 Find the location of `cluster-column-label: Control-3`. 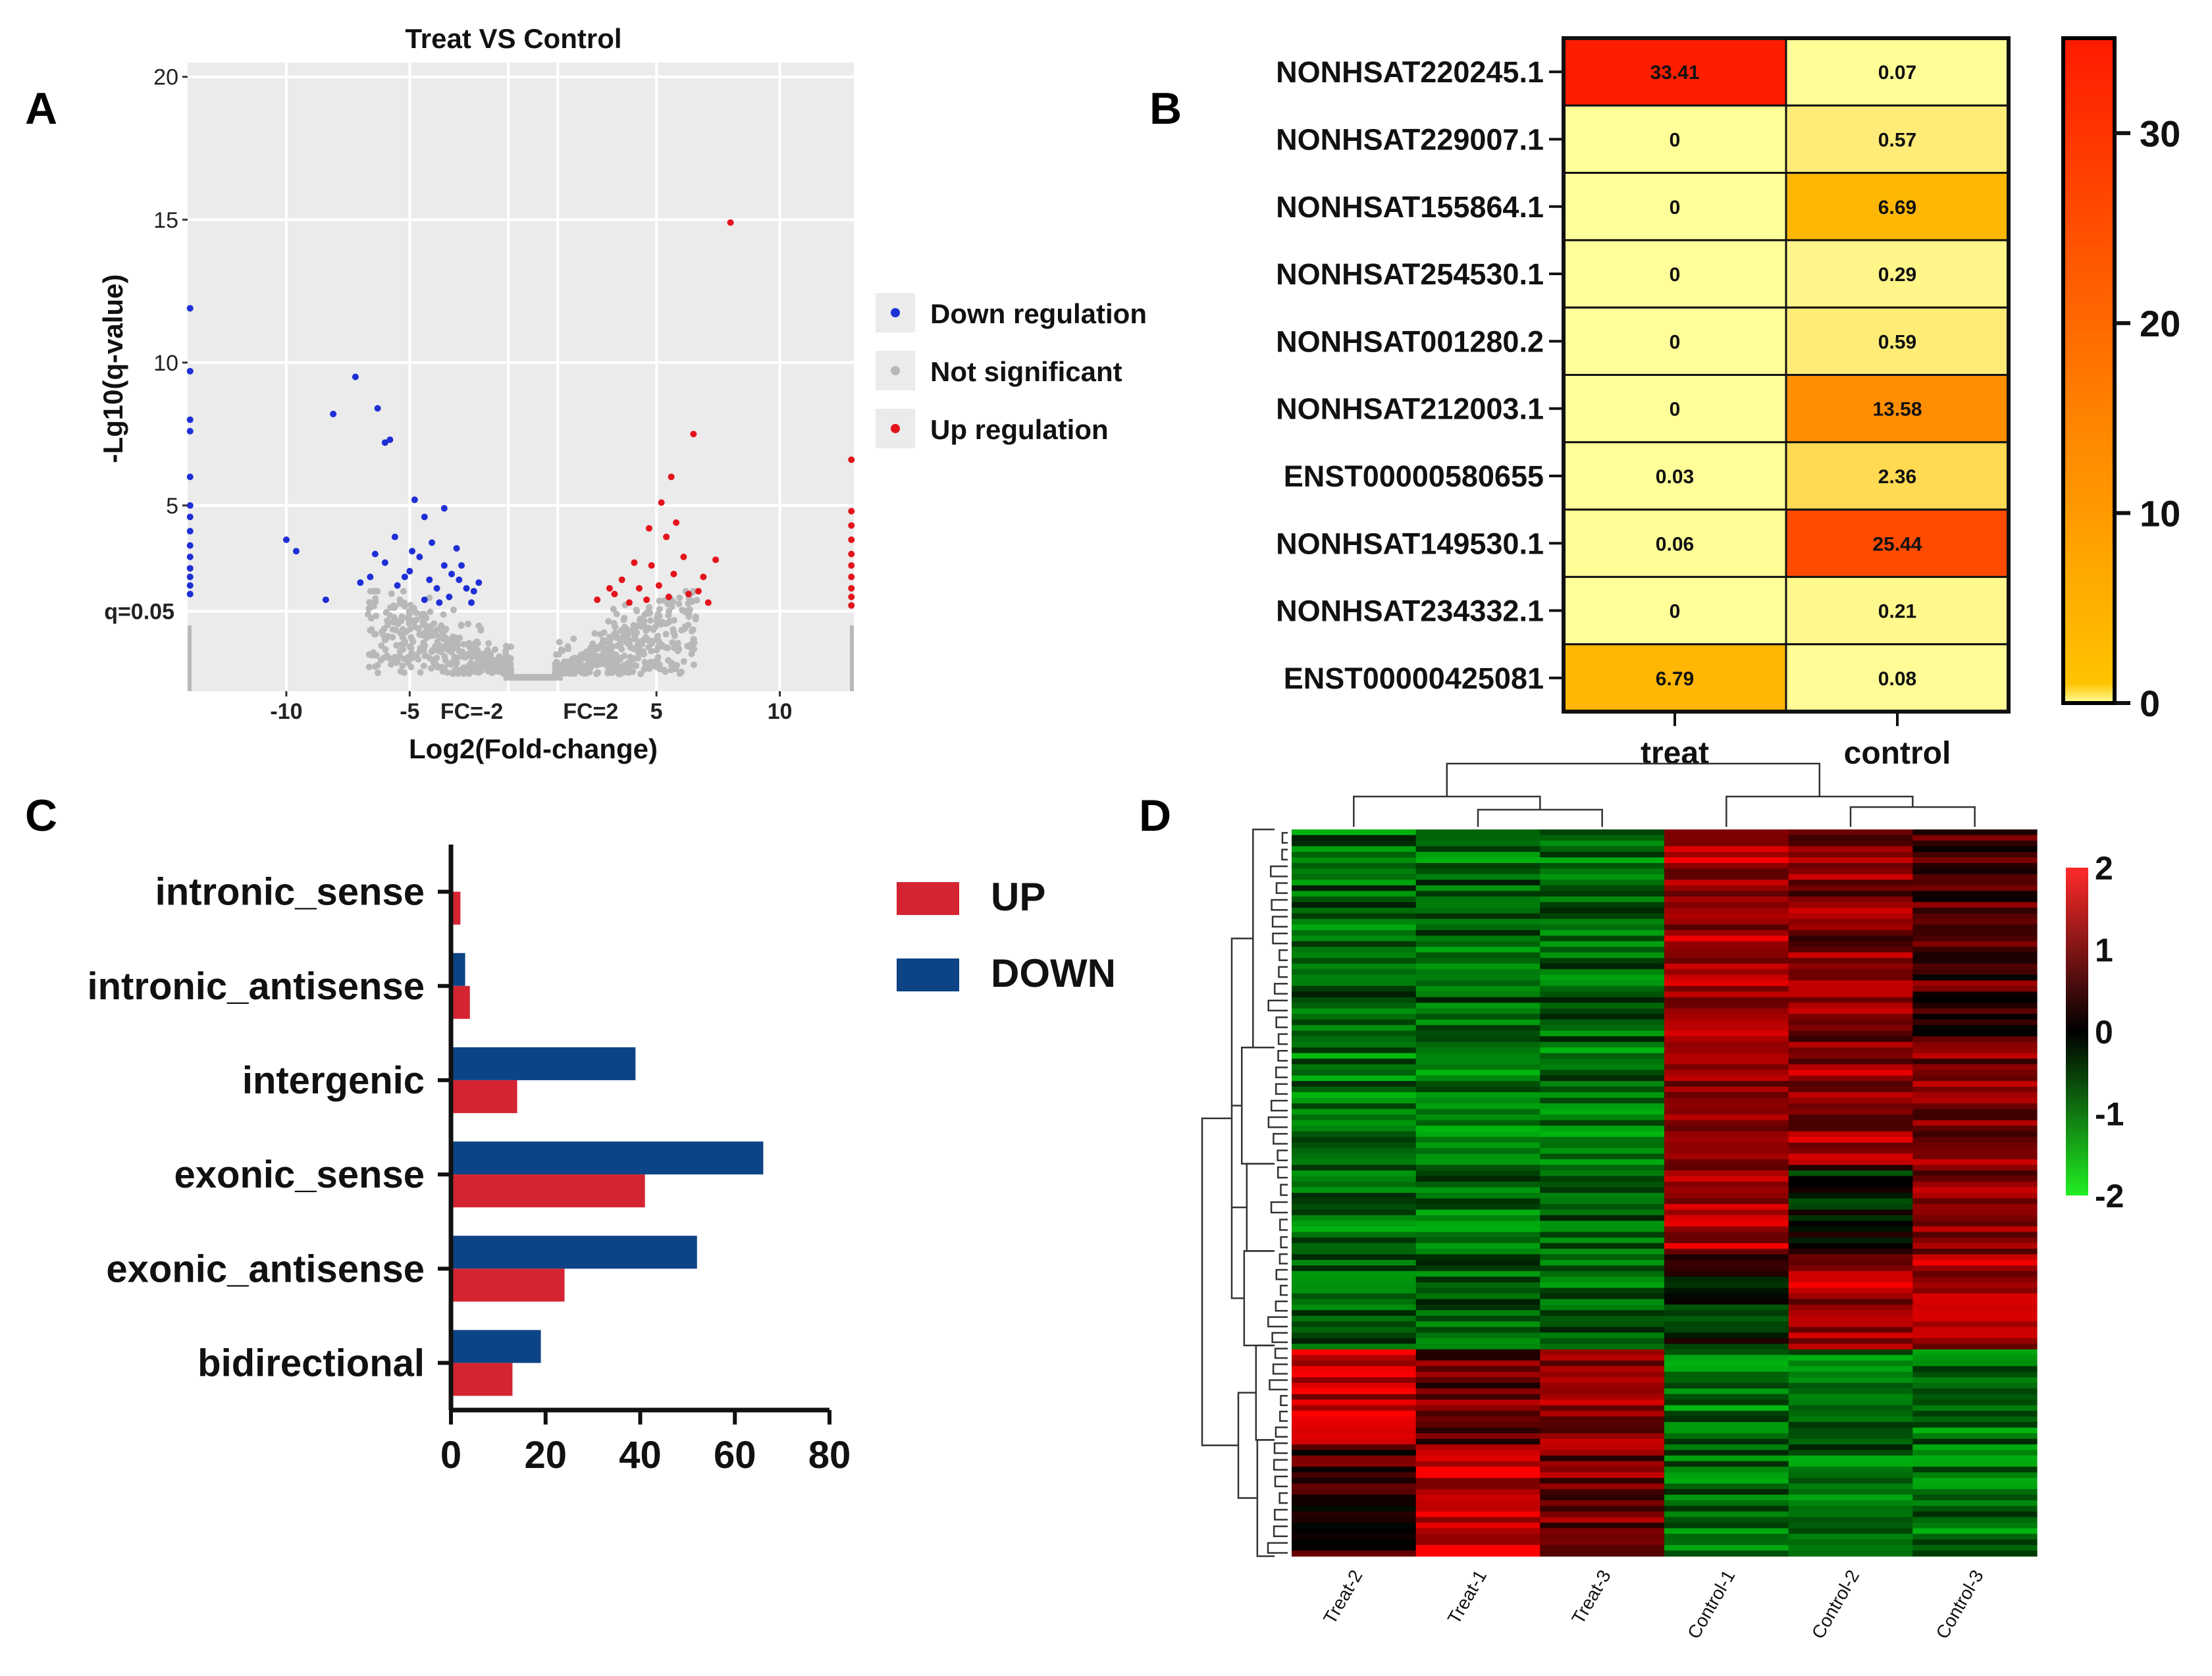

cluster-column-label: Control-3 is located at coordinates (1959, 1604).